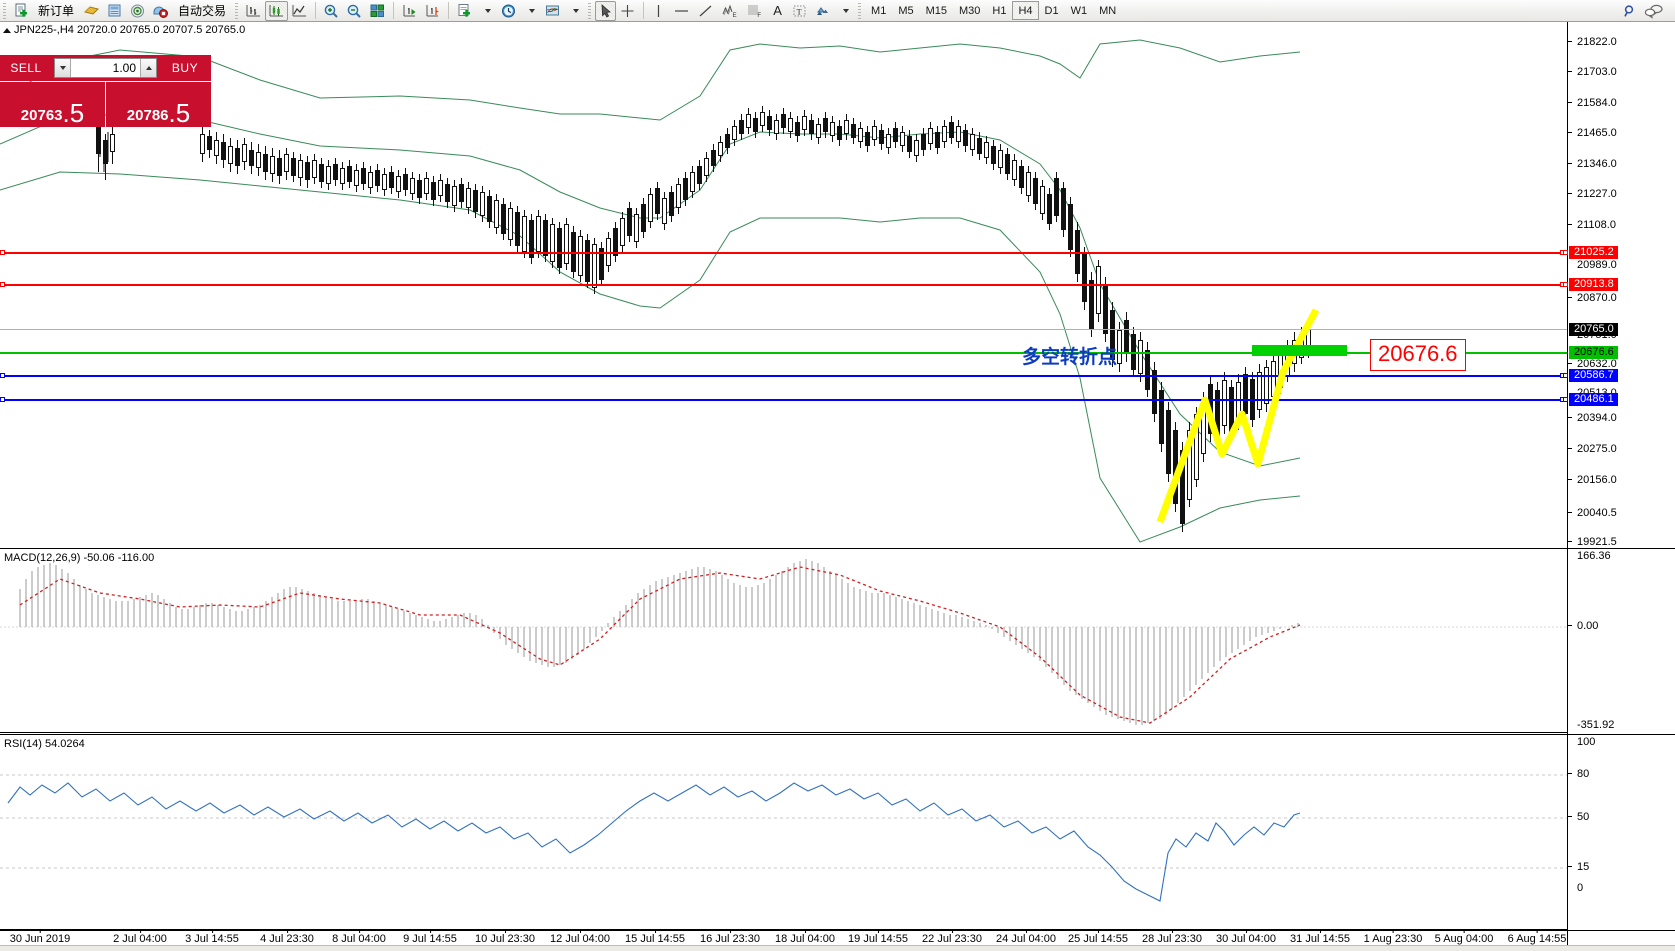 This screenshot has width=1675, height=951. What do you see at coordinates (777, 10) in the screenshot?
I see `text-icon: A` at bounding box center [777, 10].